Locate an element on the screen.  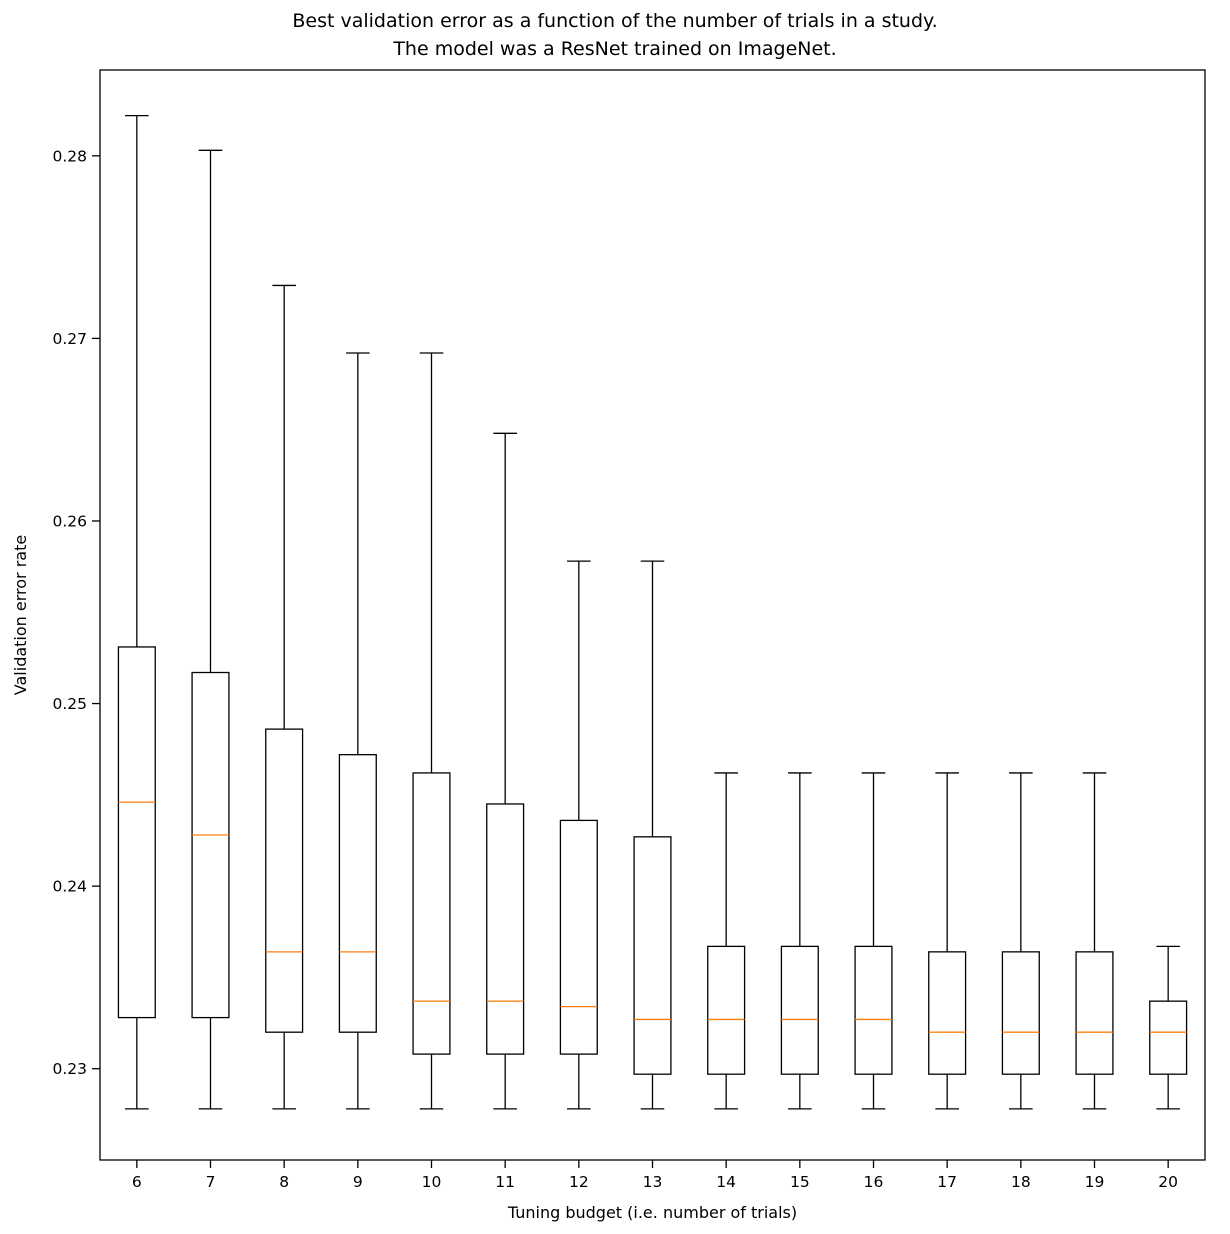
x-tick-label: 14 is located at coordinates (726, 1182).